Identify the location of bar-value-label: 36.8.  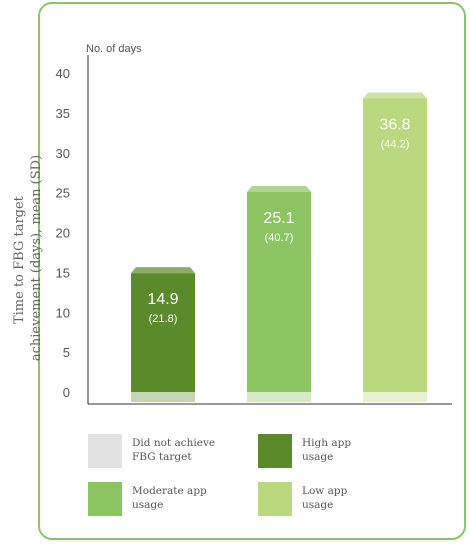
(394, 125).